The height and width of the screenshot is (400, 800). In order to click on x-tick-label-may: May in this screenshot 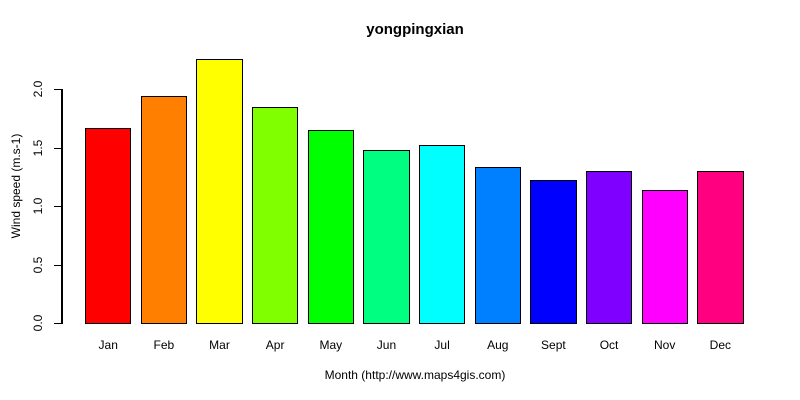, I will do `click(331, 345)`.